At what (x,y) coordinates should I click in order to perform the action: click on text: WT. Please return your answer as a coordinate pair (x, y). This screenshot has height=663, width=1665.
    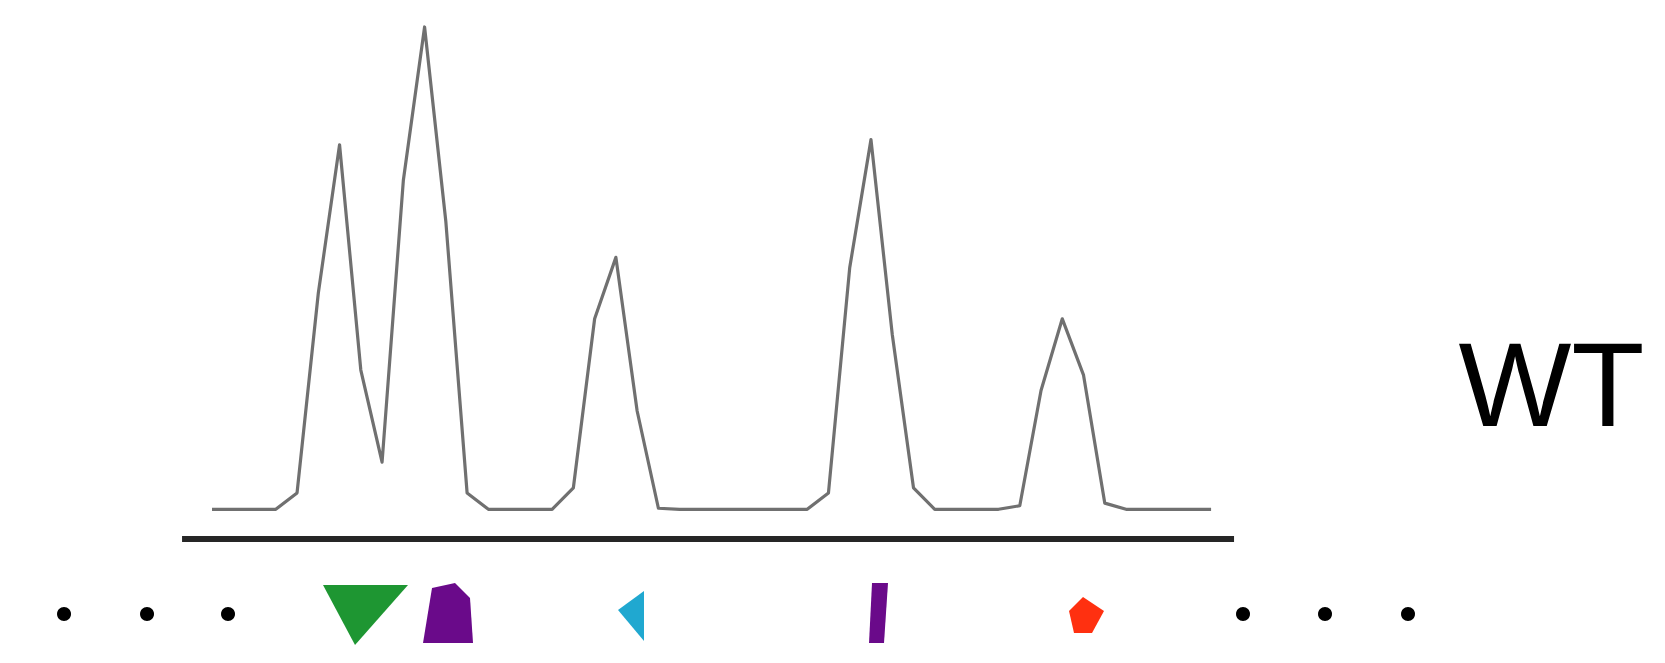
    Looking at the image, I should click on (1550, 385).